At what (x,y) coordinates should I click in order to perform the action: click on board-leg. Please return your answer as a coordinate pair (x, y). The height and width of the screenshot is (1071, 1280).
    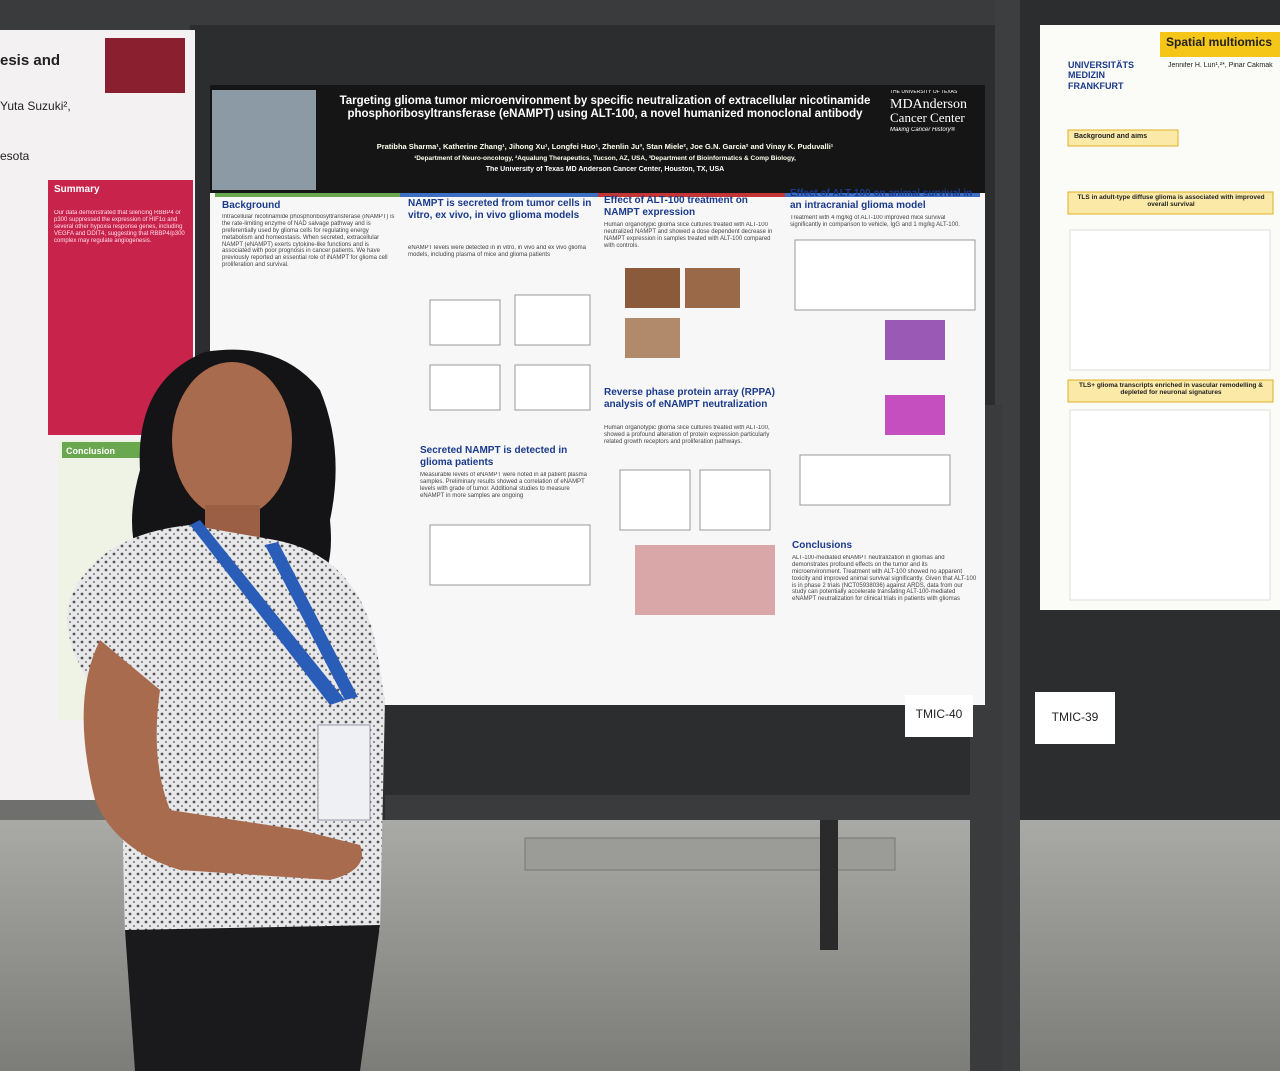
    Looking at the image, I should click on (829, 885).